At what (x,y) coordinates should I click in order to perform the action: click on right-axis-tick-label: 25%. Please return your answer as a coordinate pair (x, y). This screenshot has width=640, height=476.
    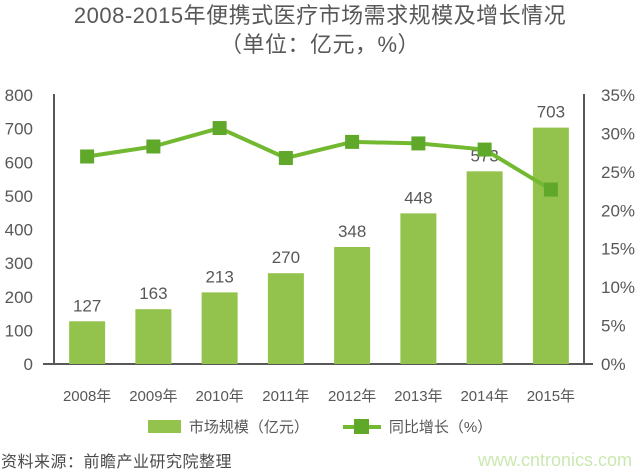
    Looking at the image, I should click on (618, 172).